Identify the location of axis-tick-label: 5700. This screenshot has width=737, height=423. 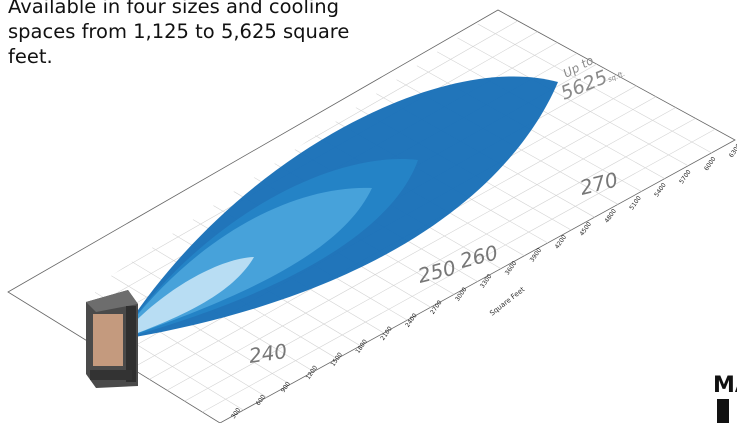
(685, 177).